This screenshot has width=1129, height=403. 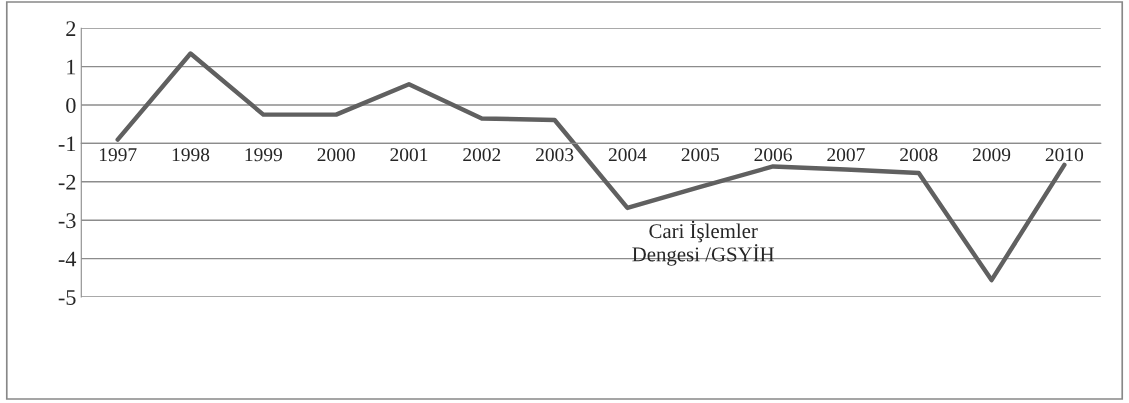 I want to click on series-label: Cari İşlemler Dengesi /GSYİH, so click(x=703, y=243).